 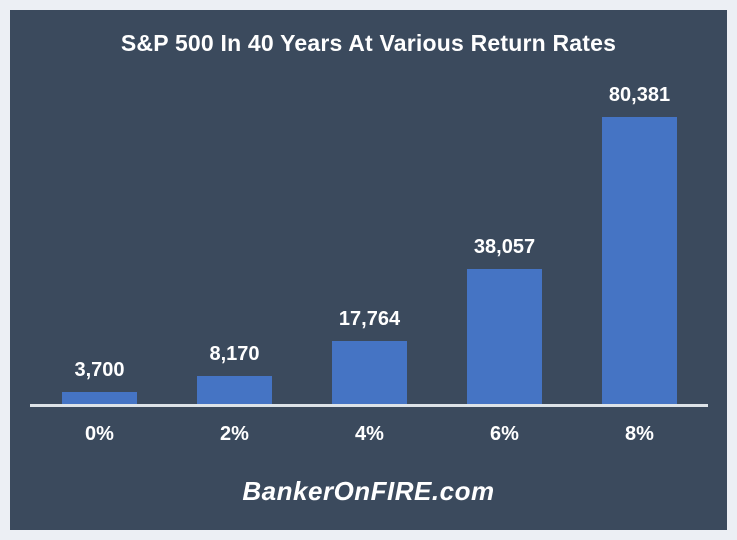 What do you see at coordinates (369, 434) in the screenshot?
I see `x-tick-label-4%: 4%` at bounding box center [369, 434].